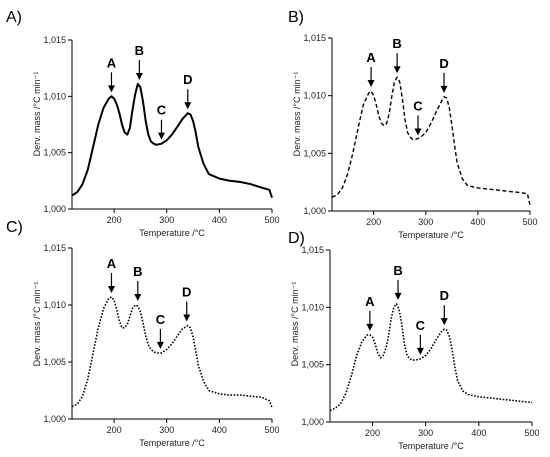 The image size is (550, 457). What do you see at coordinates (296, 238) in the screenshot?
I see `panel-label: D)` at bounding box center [296, 238].